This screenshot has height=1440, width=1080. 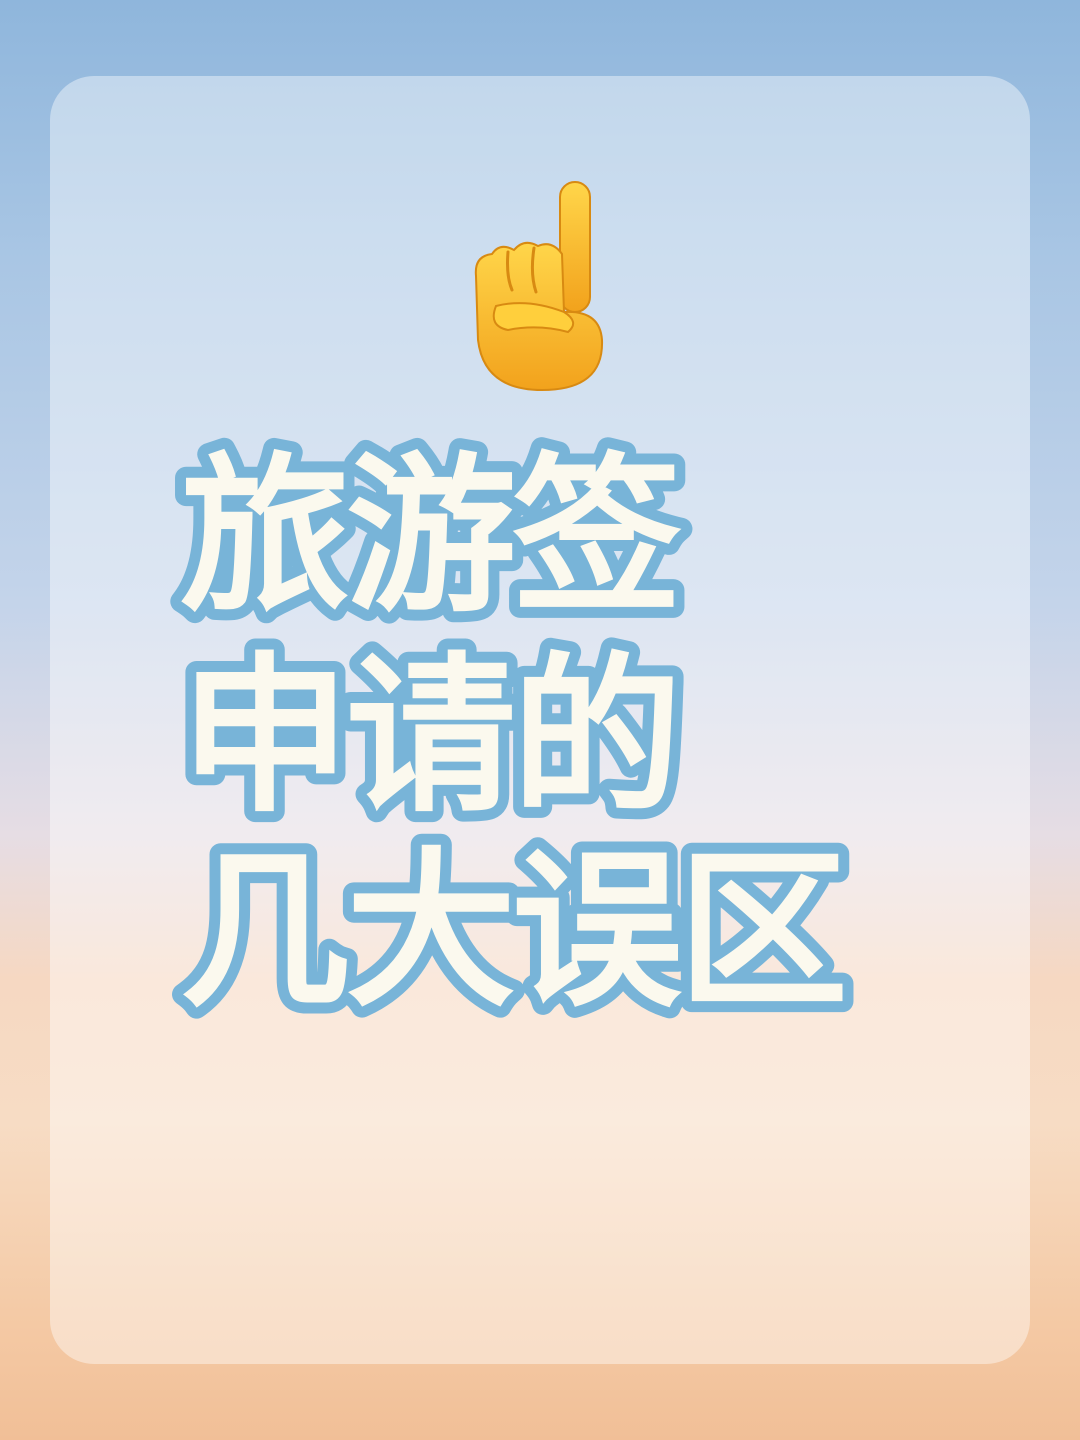 What do you see at coordinates (429, 737) in the screenshot?
I see `title-line-2: 申请的` at bounding box center [429, 737].